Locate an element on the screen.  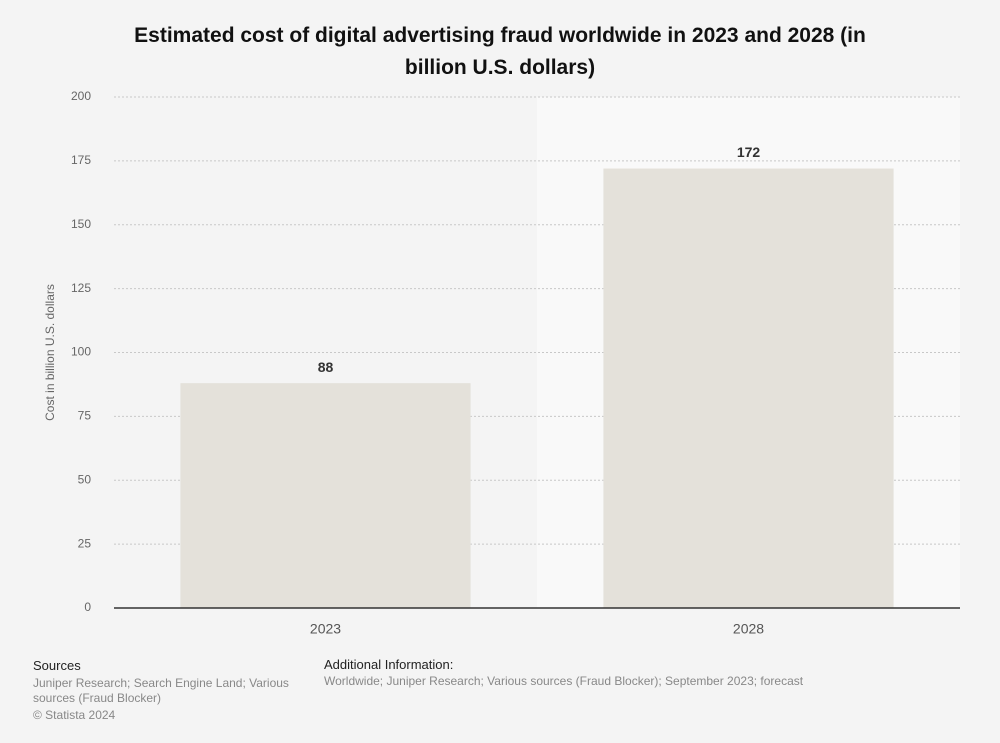
value-label: 172 is located at coordinates (749, 152).